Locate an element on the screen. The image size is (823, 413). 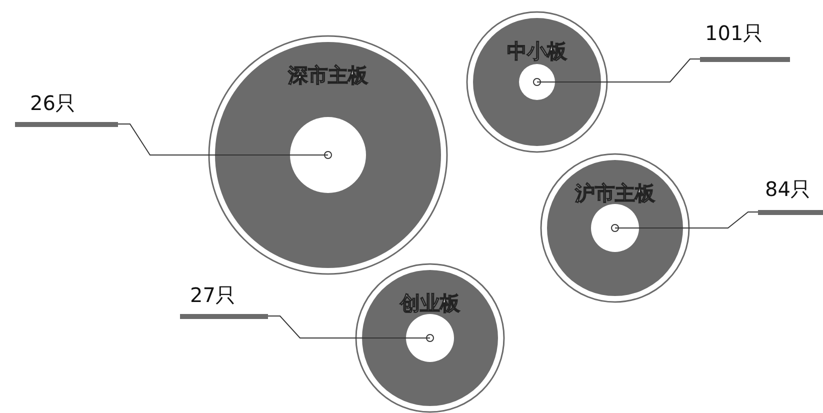
category-label: 中小板 is located at coordinates (537, 51).